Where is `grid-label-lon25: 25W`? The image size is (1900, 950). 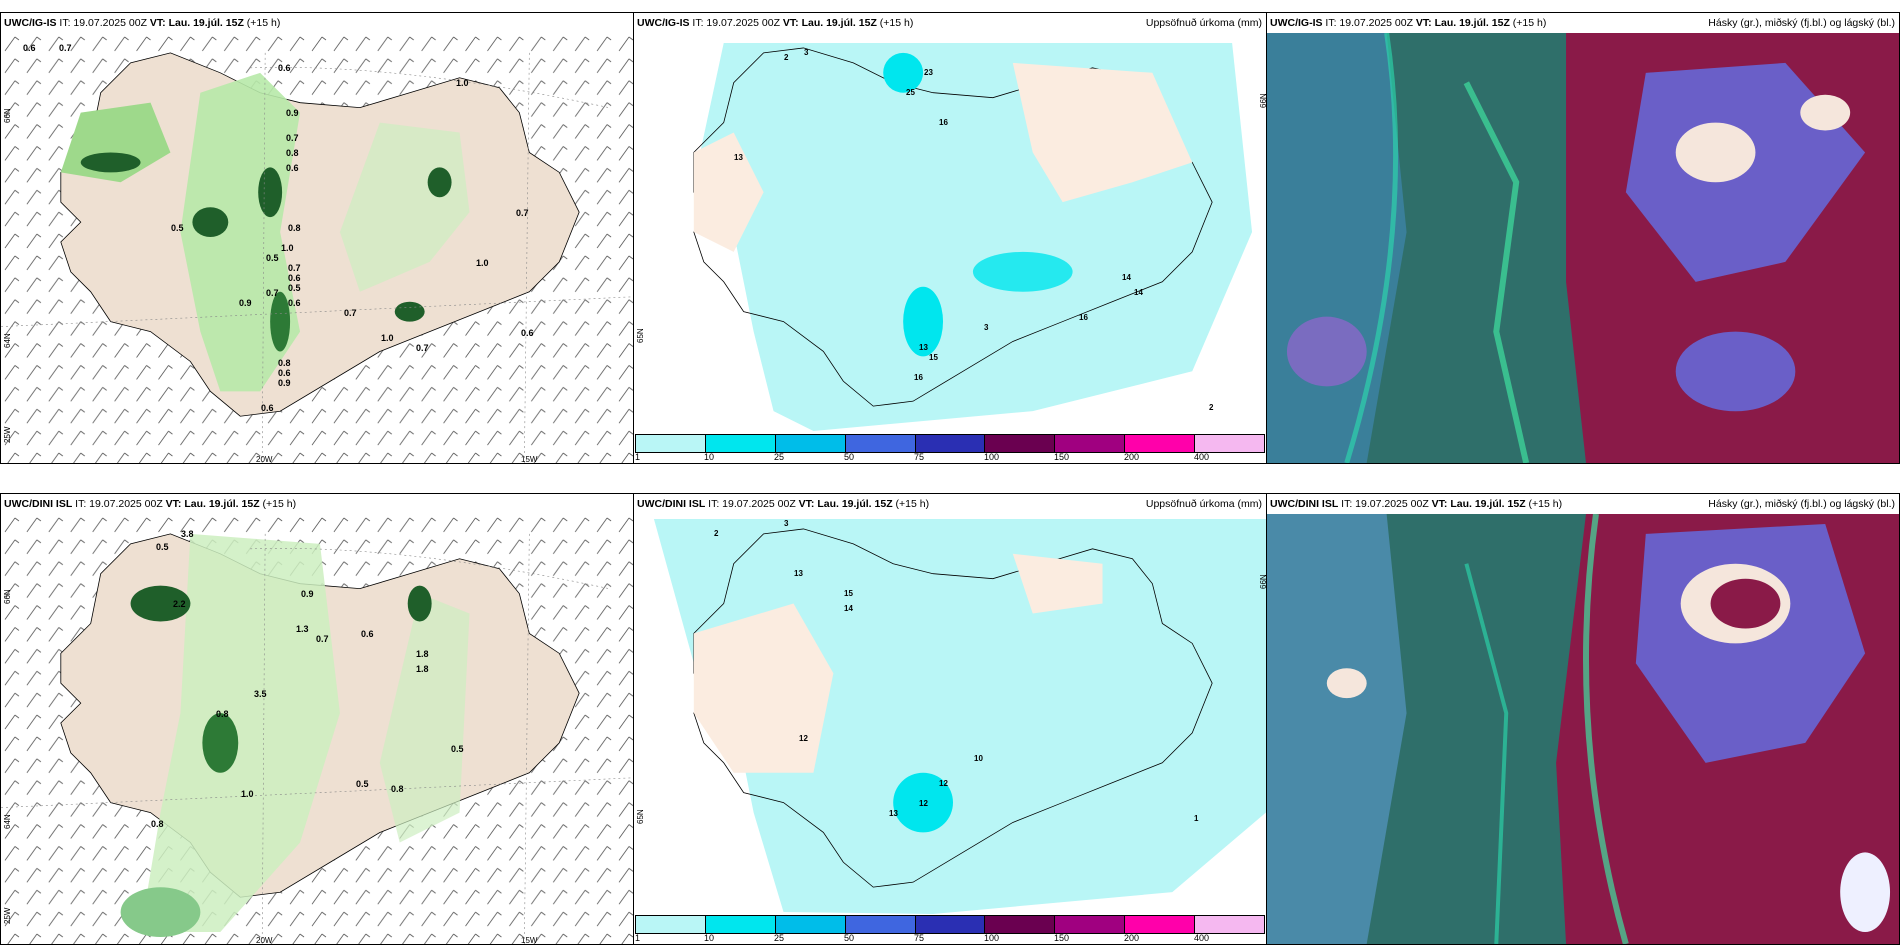
grid-label-lon25: 25W is located at coordinates (7, 434).